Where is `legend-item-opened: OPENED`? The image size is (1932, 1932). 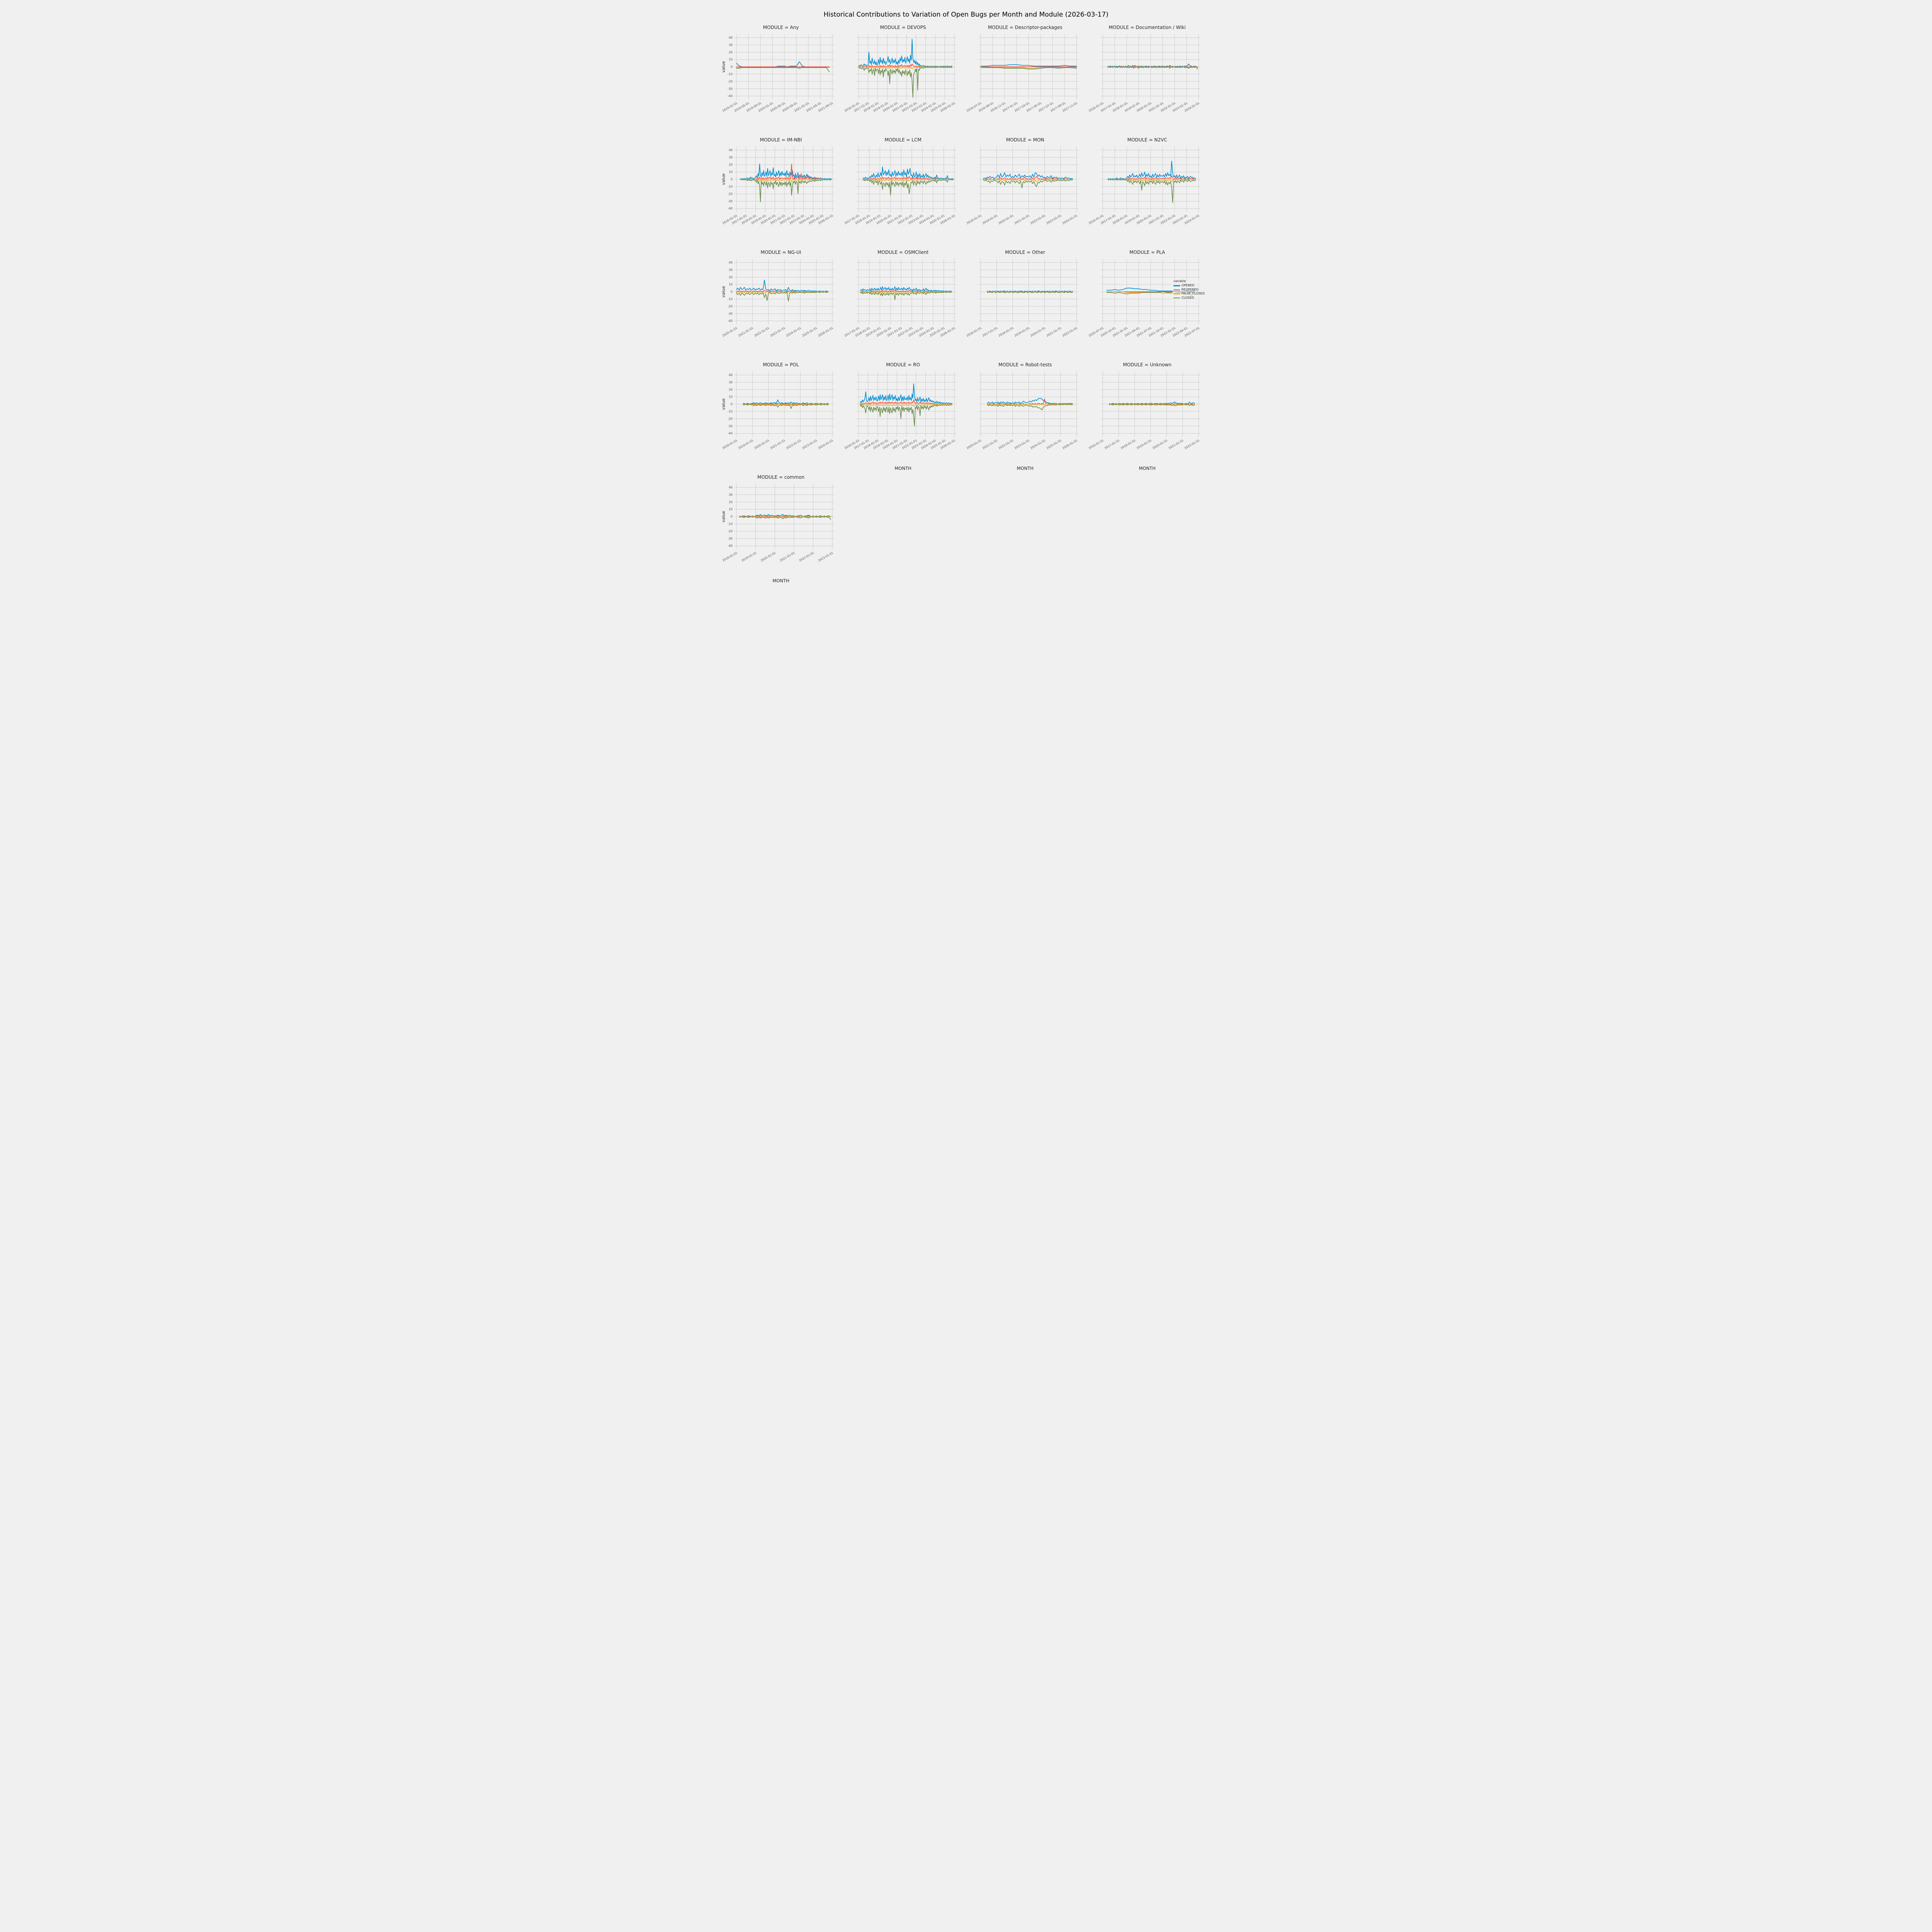
legend-item-opened: OPENED is located at coordinates (1189, 285).